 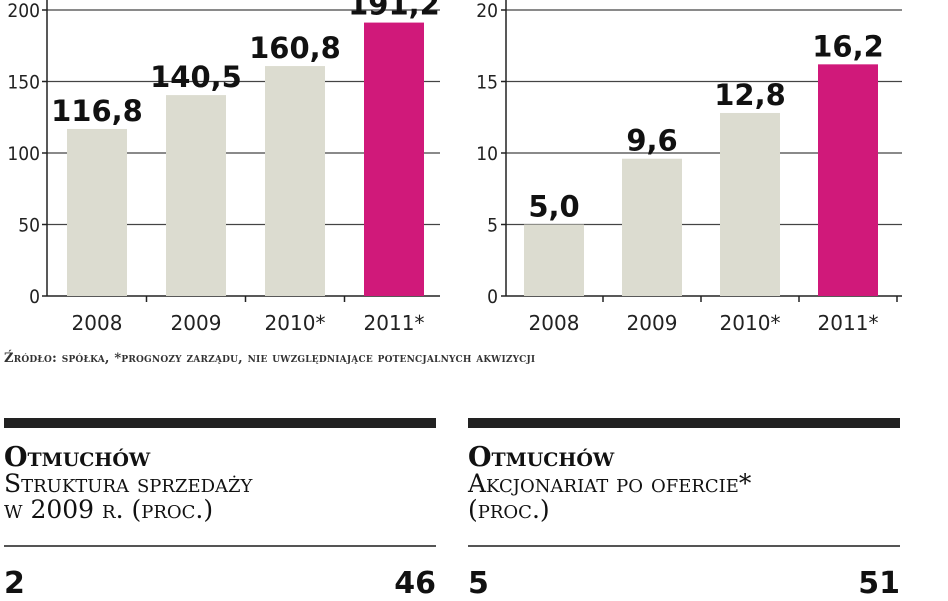 What do you see at coordinates (509, 509) in the screenshot?
I see `panel-subtitle-line2: (proc.)` at bounding box center [509, 509].